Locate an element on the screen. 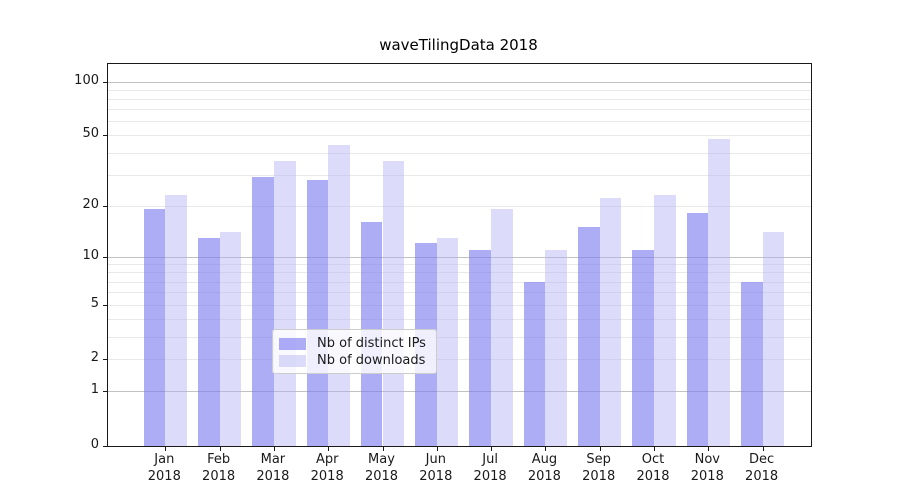  bar-distinct-ips-nov is located at coordinates (697, 329).